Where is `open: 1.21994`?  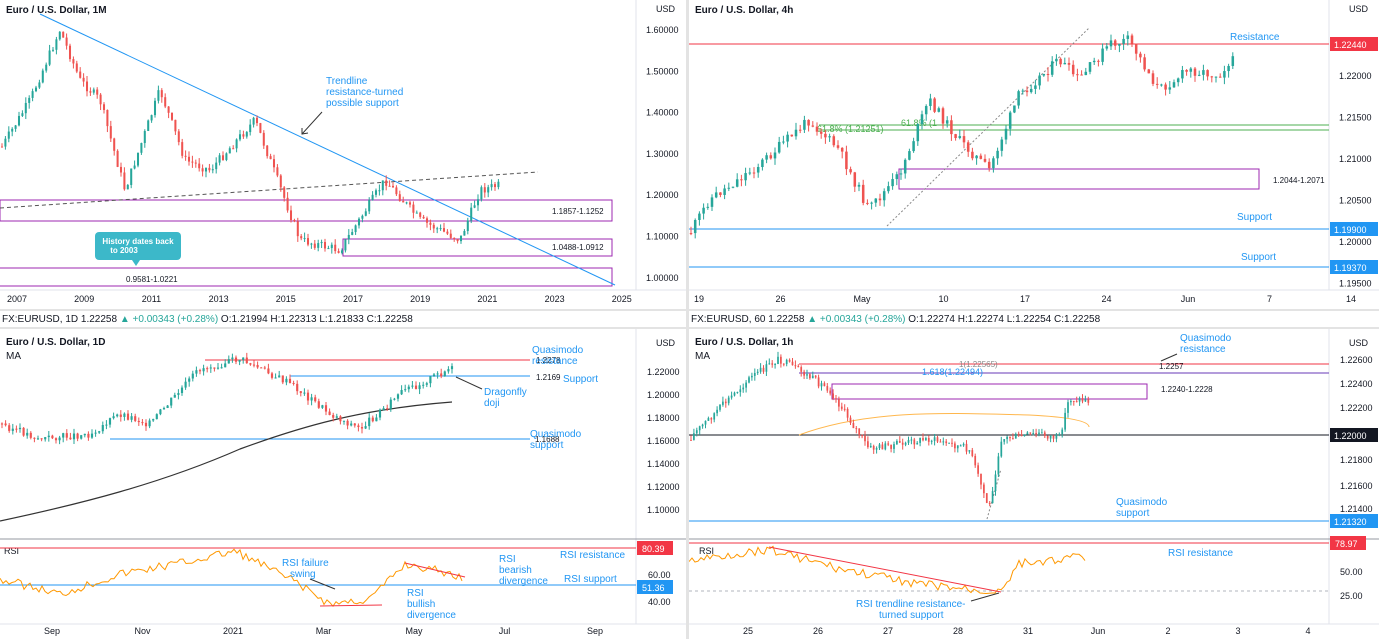 open: 1.21994 is located at coordinates (249, 319).